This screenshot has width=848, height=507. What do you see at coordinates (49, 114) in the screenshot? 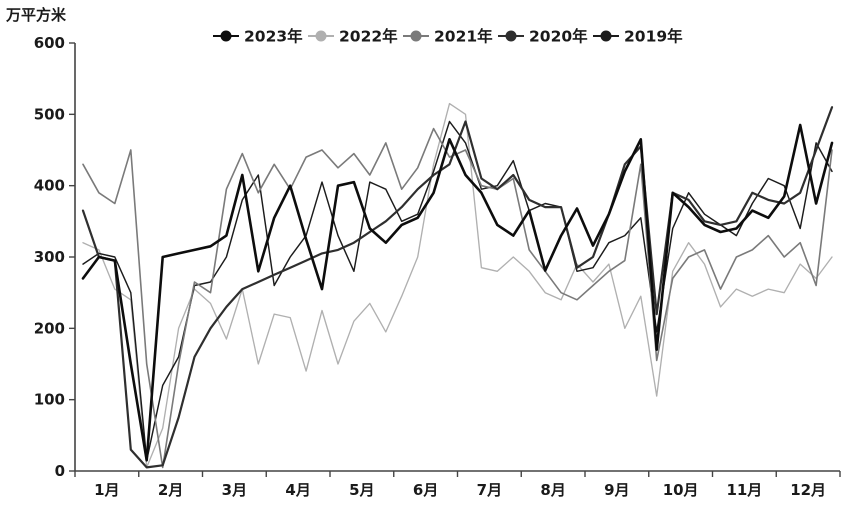
I see `y-tick-label: 500` at bounding box center [49, 114].